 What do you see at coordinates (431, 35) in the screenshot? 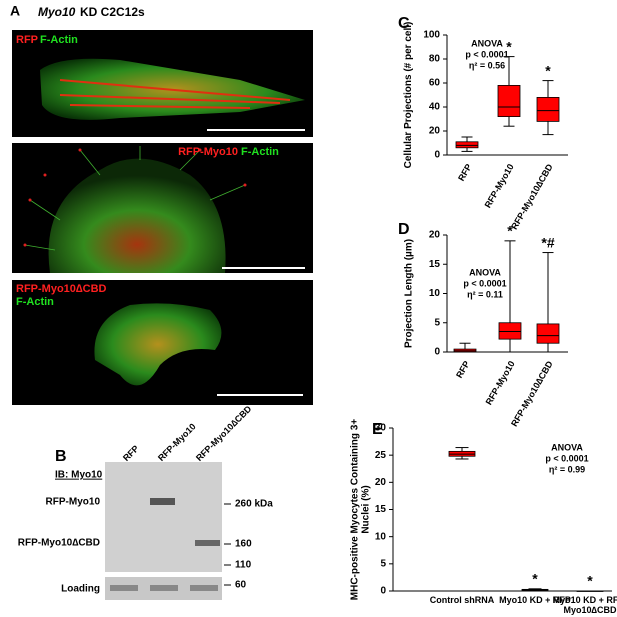
I see `y-tick-label: 100` at bounding box center [431, 35].